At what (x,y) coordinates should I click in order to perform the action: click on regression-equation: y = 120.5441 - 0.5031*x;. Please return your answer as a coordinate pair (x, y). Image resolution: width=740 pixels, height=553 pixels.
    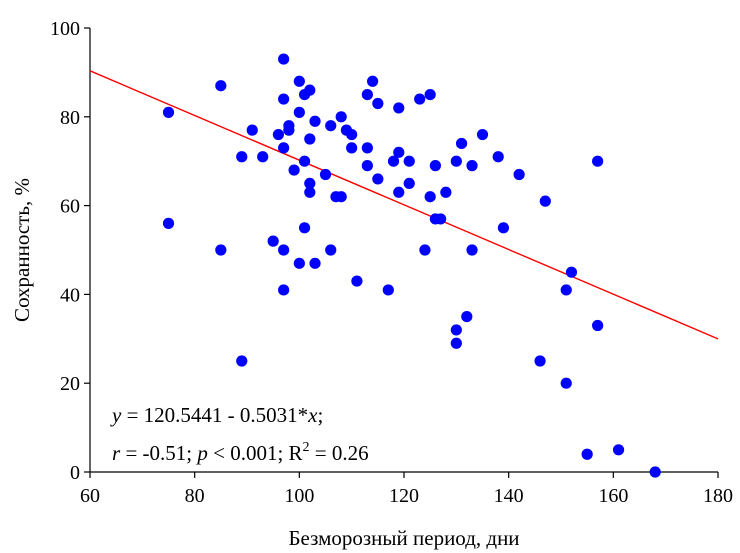
    Looking at the image, I should click on (216, 415).